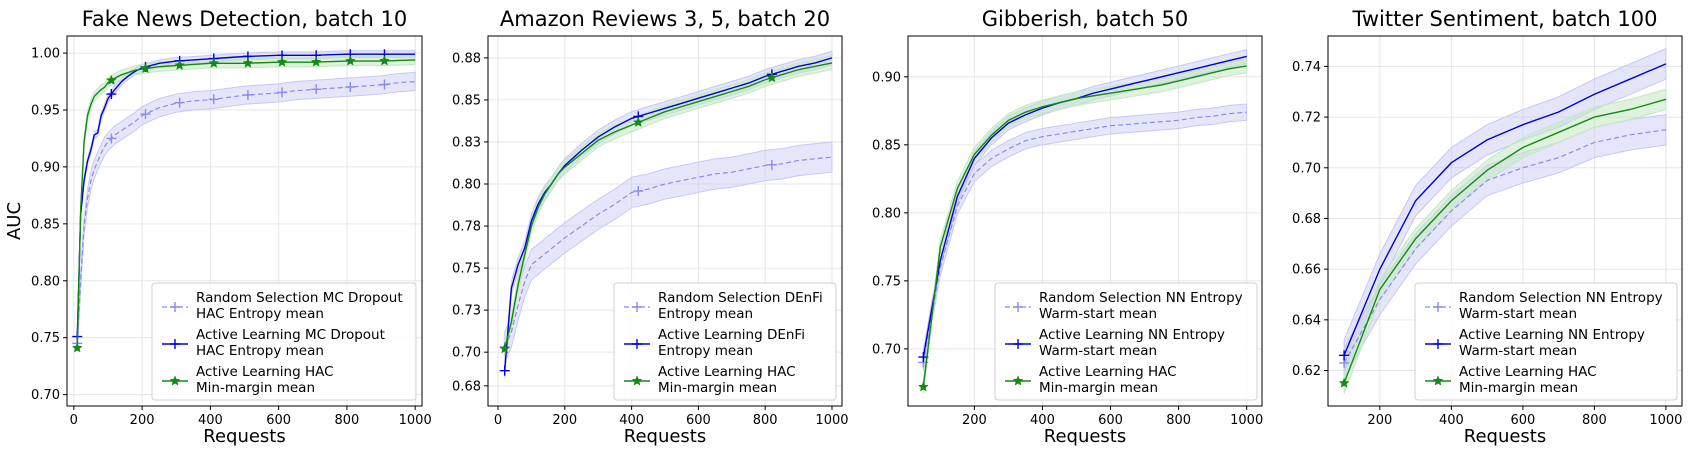 The image size is (1691, 456). What do you see at coordinates (1085, 19) in the screenshot?
I see `chart-title: Gibberish, batch 50` at bounding box center [1085, 19].